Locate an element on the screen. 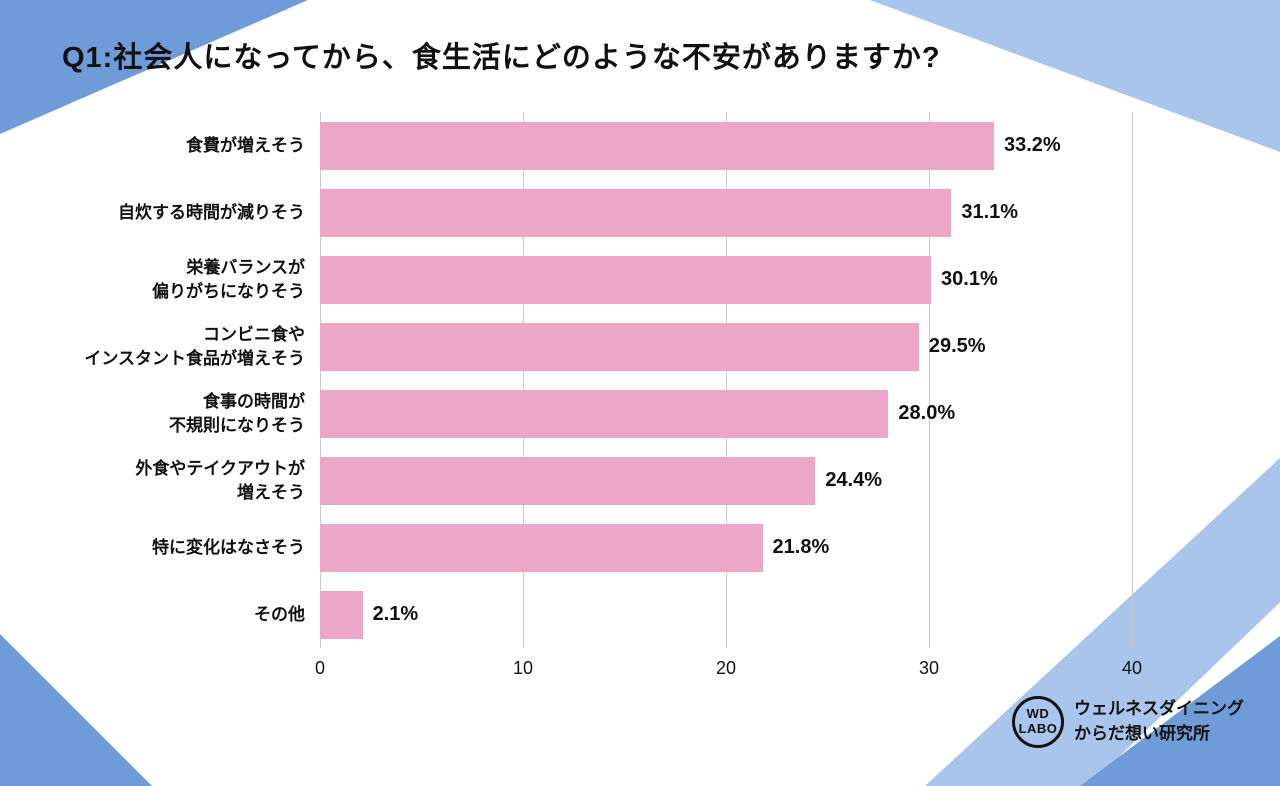 The height and width of the screenshot is (786, 1280). chart-row: 外食やテイクアウトが 増えそう 24.4% is located at coordinates (576, 480).